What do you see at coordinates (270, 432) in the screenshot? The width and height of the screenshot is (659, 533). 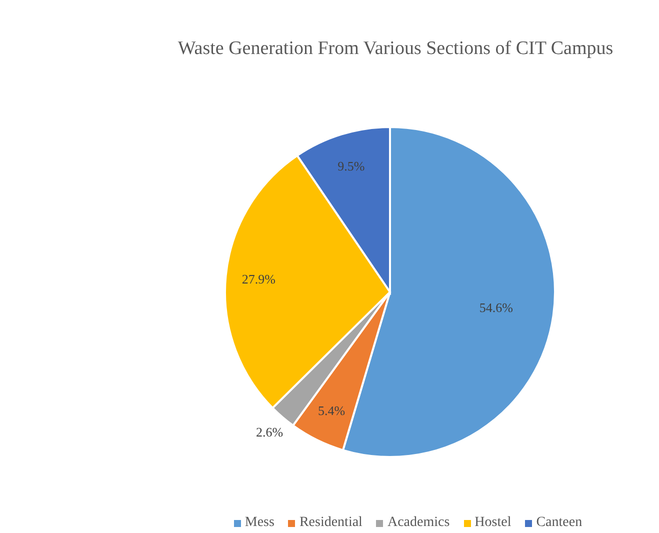 I see `data-label: 2.6%` at bounding box center [270, 432].